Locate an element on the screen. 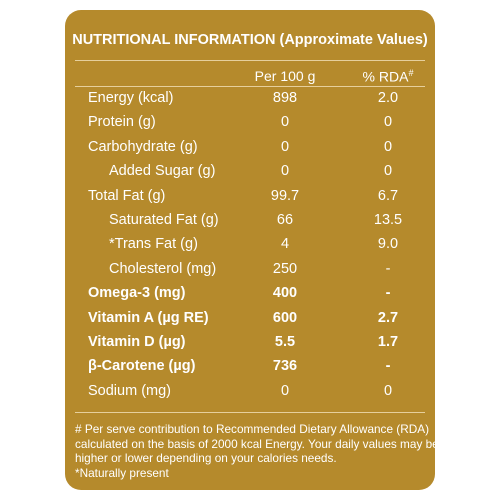  per-100g-value: 600 is located at coordinates (285, 317).